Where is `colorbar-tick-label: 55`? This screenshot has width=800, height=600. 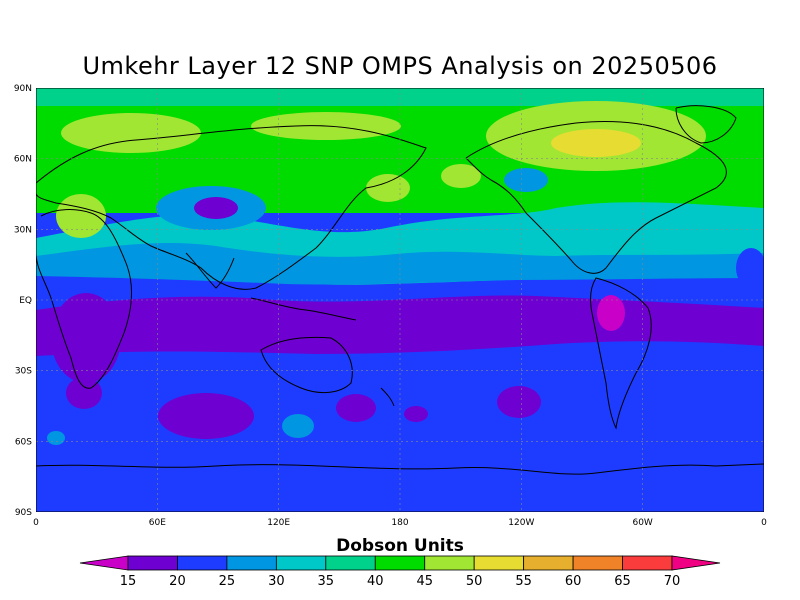
colorbar-tick-label: 55 is located at coordinates (523, 581).